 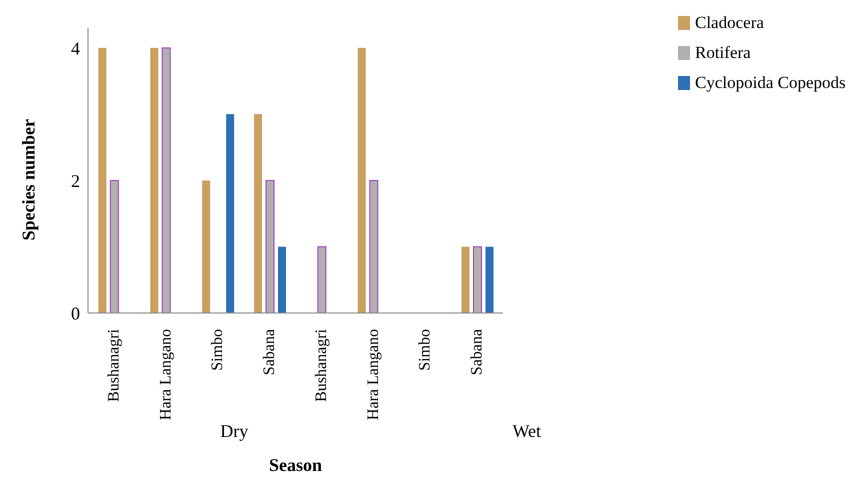 I want to click on text: Dry, so click(x=234, y=431).